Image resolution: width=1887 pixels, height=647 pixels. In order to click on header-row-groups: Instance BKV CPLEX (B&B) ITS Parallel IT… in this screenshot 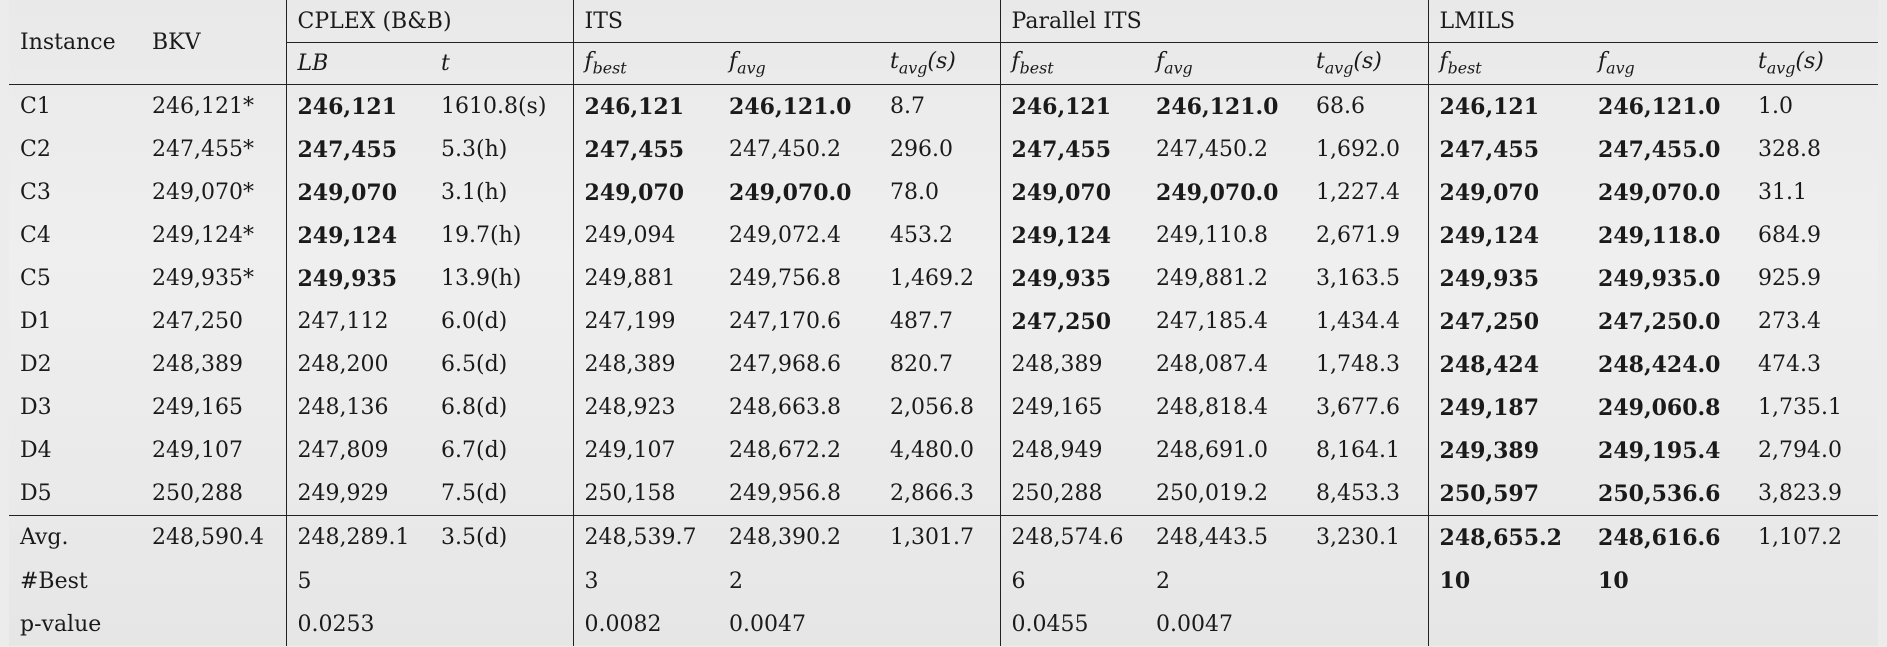, I will do `click(944, 42)`.